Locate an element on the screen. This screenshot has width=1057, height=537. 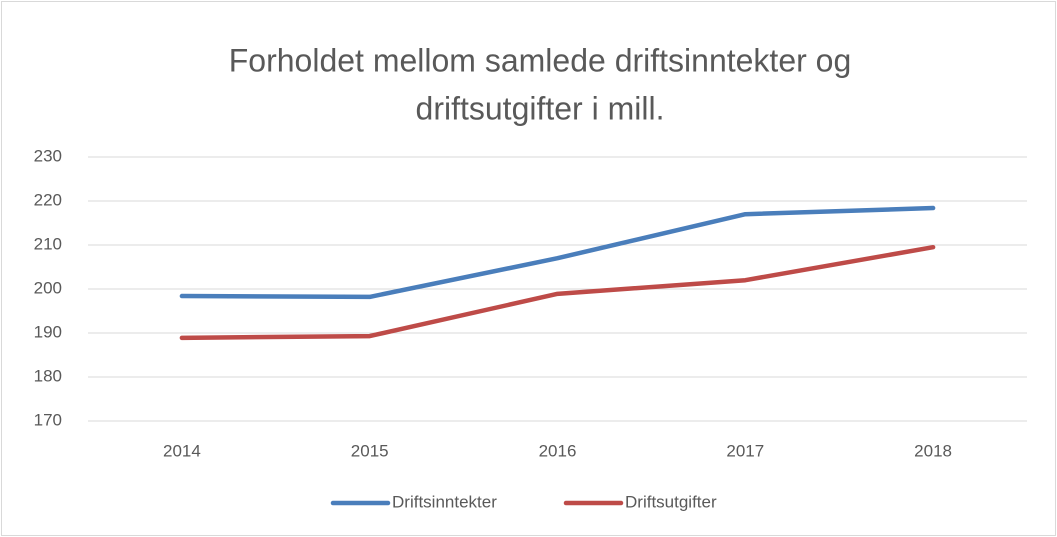
y-tick-label: 220 is located at coordinates (48, 199).